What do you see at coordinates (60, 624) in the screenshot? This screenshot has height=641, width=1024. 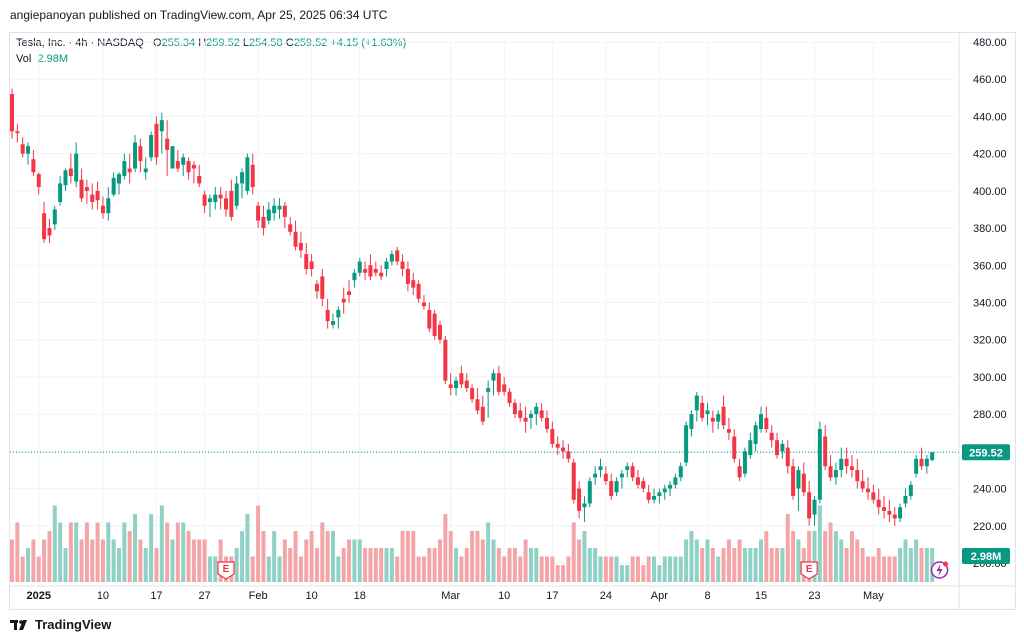 I see `footer-brand: TradingView` at bounding box center [60, 624].